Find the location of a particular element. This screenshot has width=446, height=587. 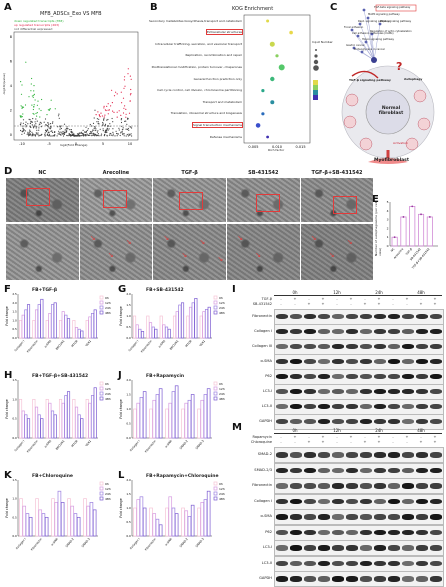

kog-category-label: General function prediction only is located at coordinates (217, 78).